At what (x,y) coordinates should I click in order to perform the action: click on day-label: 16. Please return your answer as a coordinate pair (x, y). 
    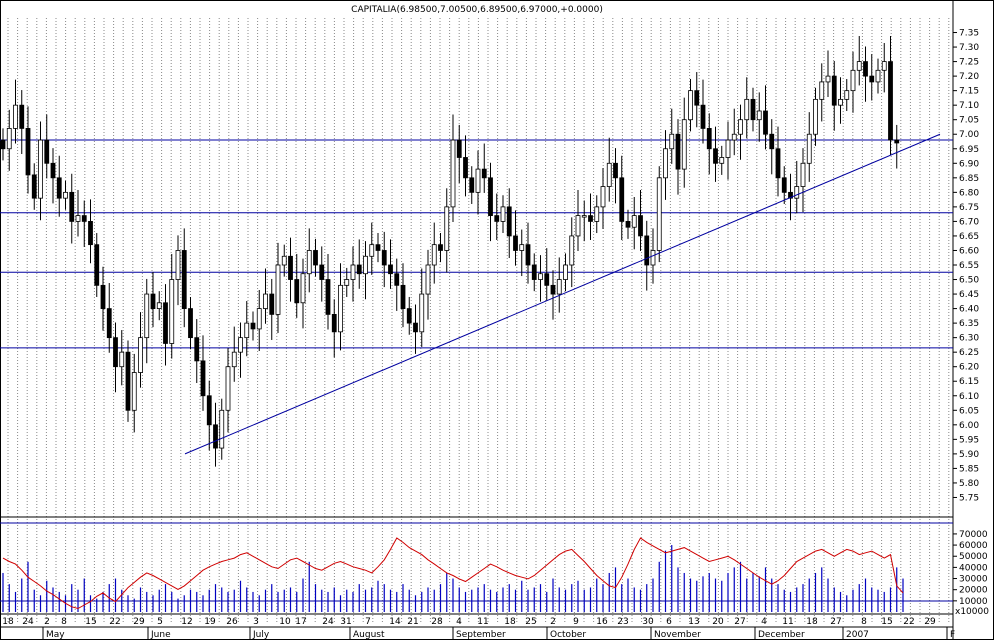
    Looking at the image, I should click on (602, 622).